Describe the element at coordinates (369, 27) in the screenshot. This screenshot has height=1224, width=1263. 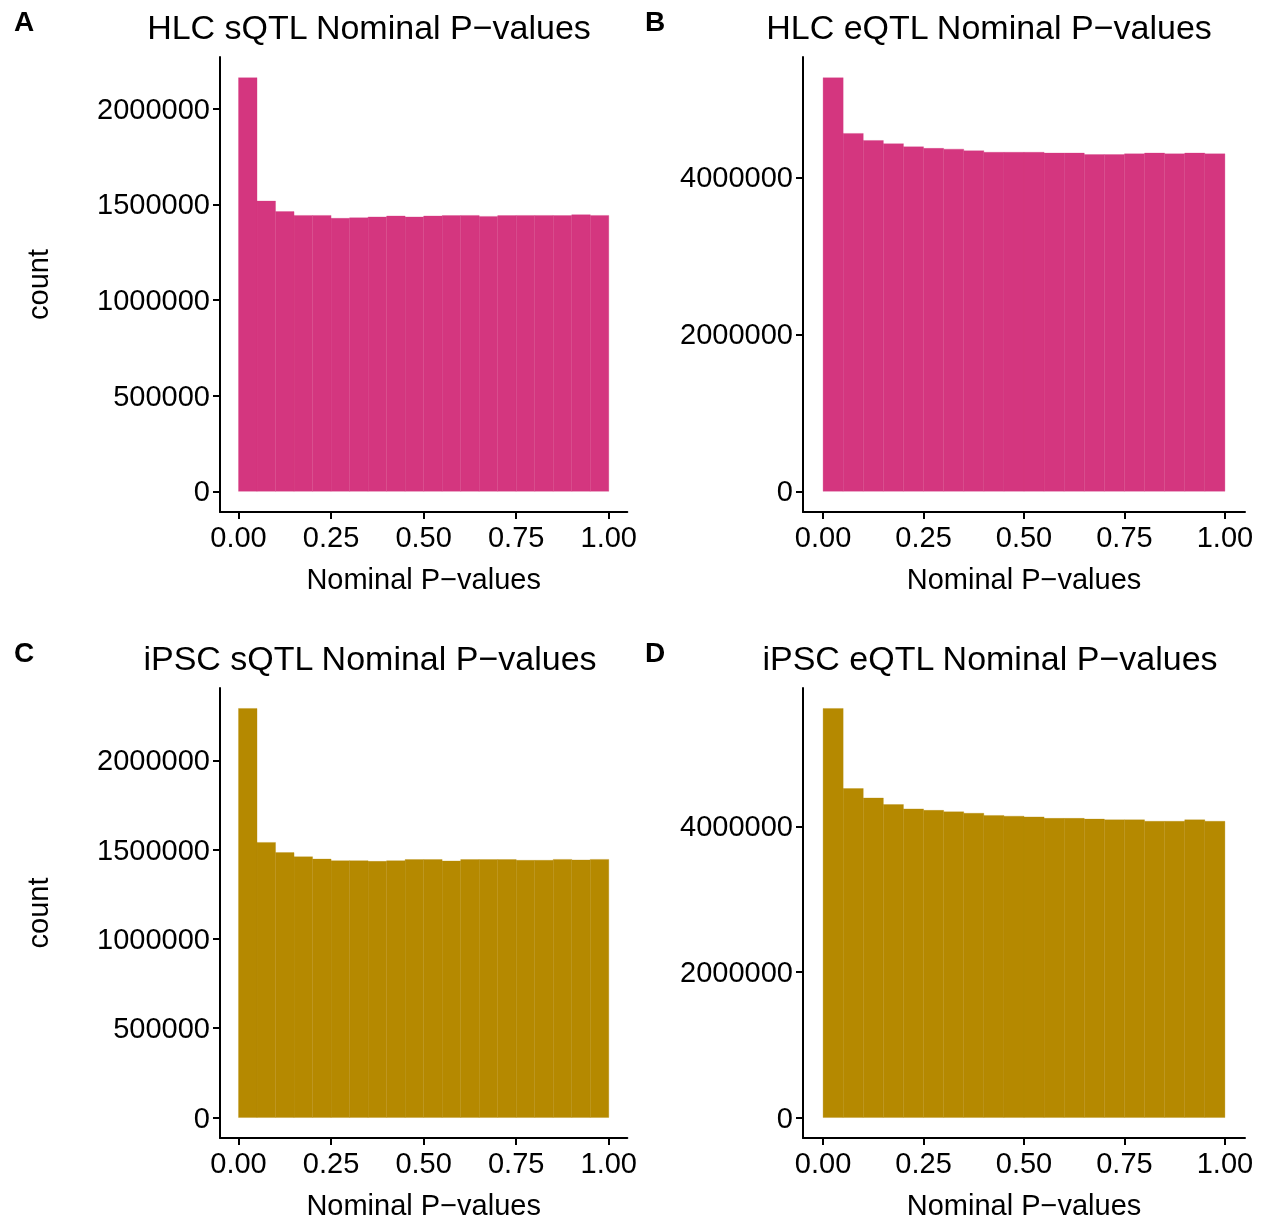
I see `chart-title: HLC sQTL Nominal P−values` at that location.